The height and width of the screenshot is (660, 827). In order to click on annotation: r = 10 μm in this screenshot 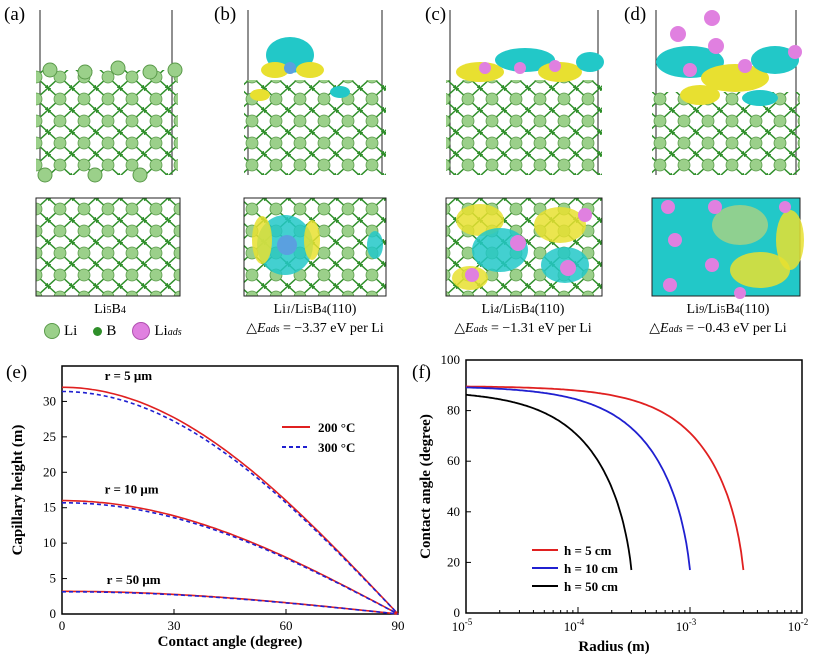, I will do `click(132, 488)`.